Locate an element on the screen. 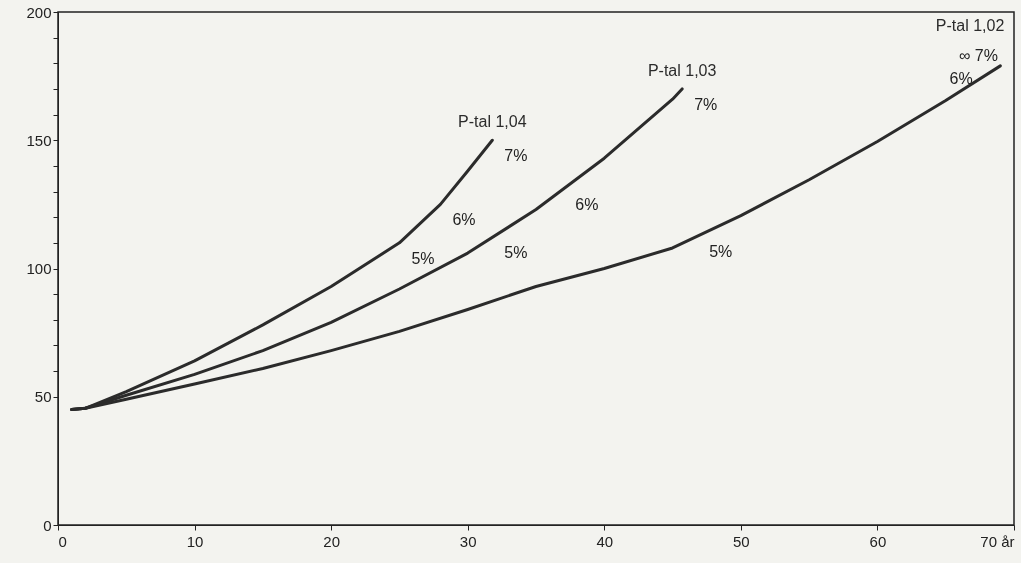 The height and width of the screenshot is (563, 1021). x-tick-label: 20 is located at coordinates (331, 541).